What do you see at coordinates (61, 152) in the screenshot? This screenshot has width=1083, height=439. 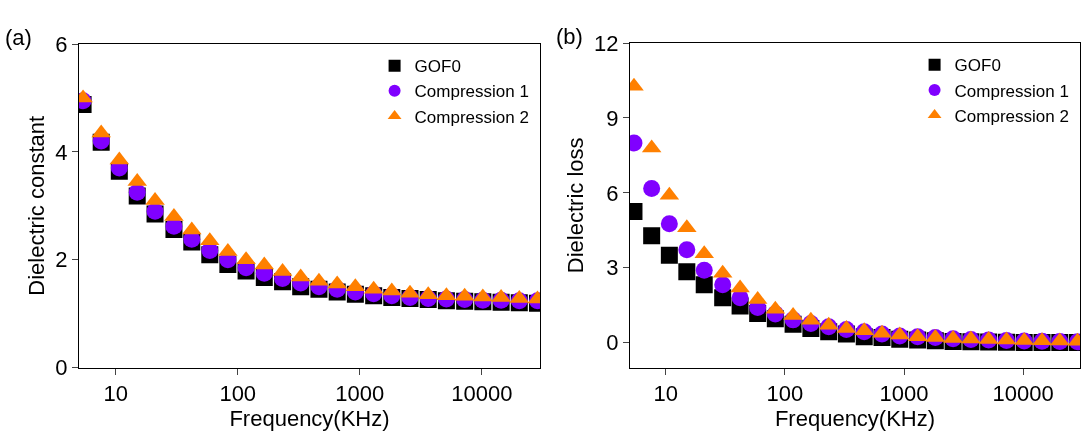 I see `y-tick-label: 4` at bounding box center [61, 152].